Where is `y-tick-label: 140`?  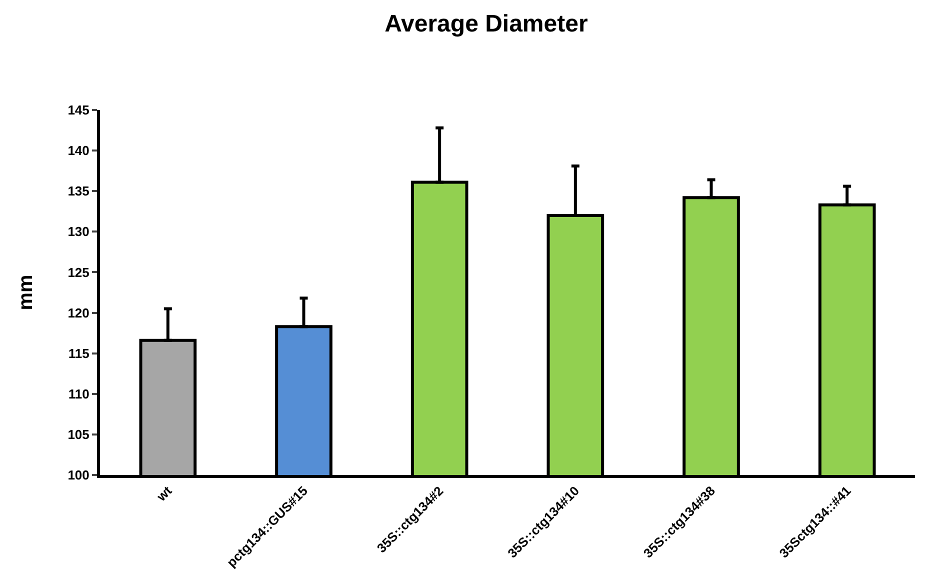
y-tick-label: 140 is located at coordinates (79, 150).